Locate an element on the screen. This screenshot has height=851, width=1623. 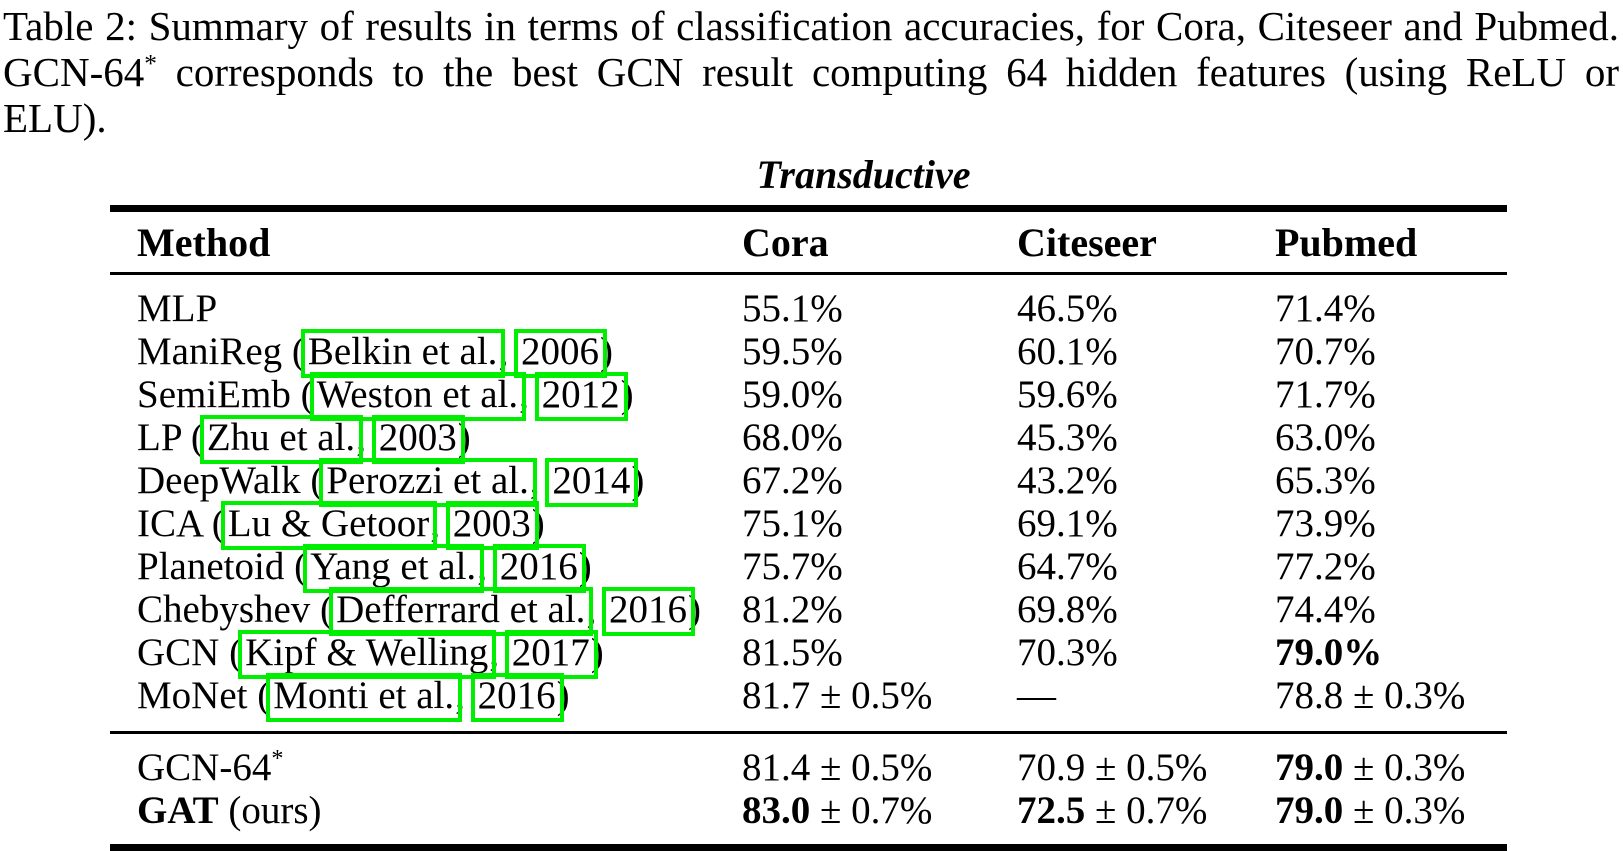
text-part: 70.7% is located at coordinates (1325, 351).